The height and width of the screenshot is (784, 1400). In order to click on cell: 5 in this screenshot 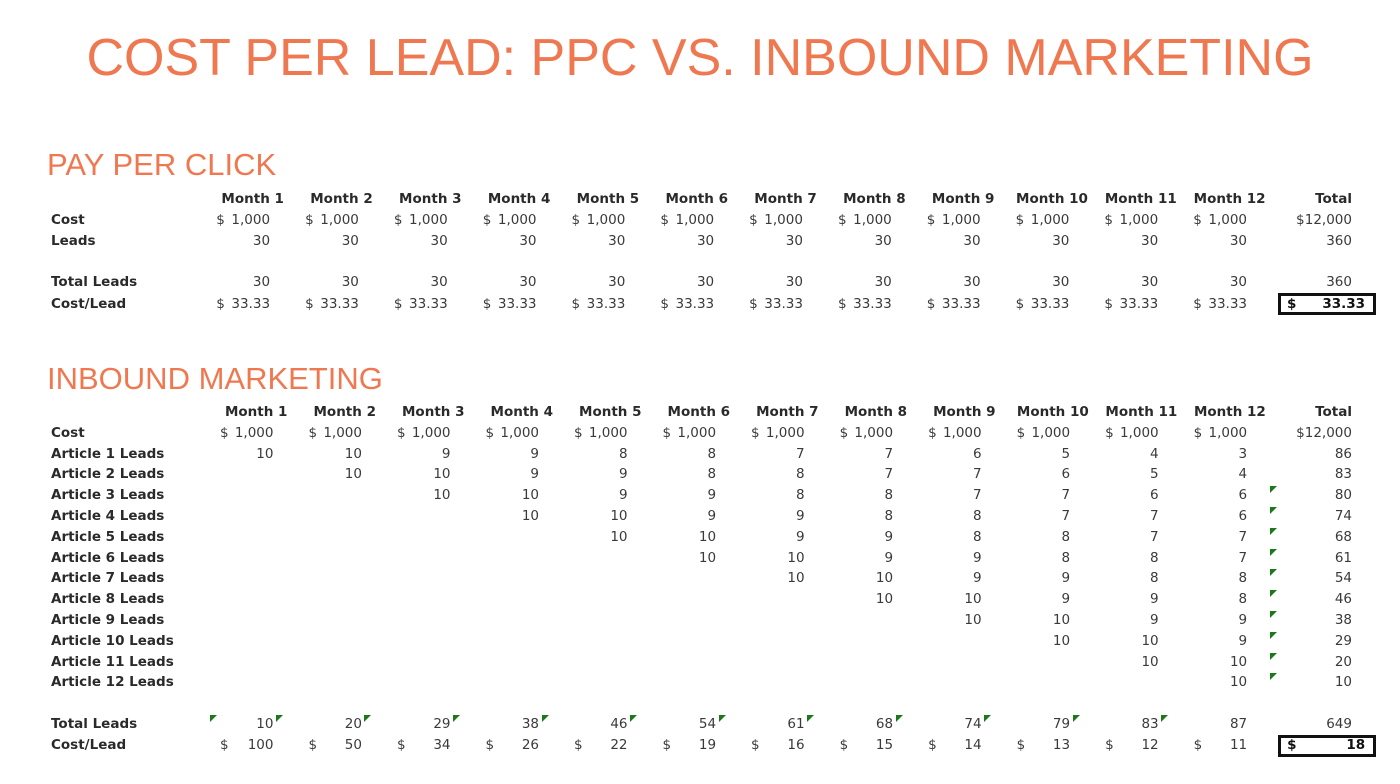, I will do `click(1141, 474)`.